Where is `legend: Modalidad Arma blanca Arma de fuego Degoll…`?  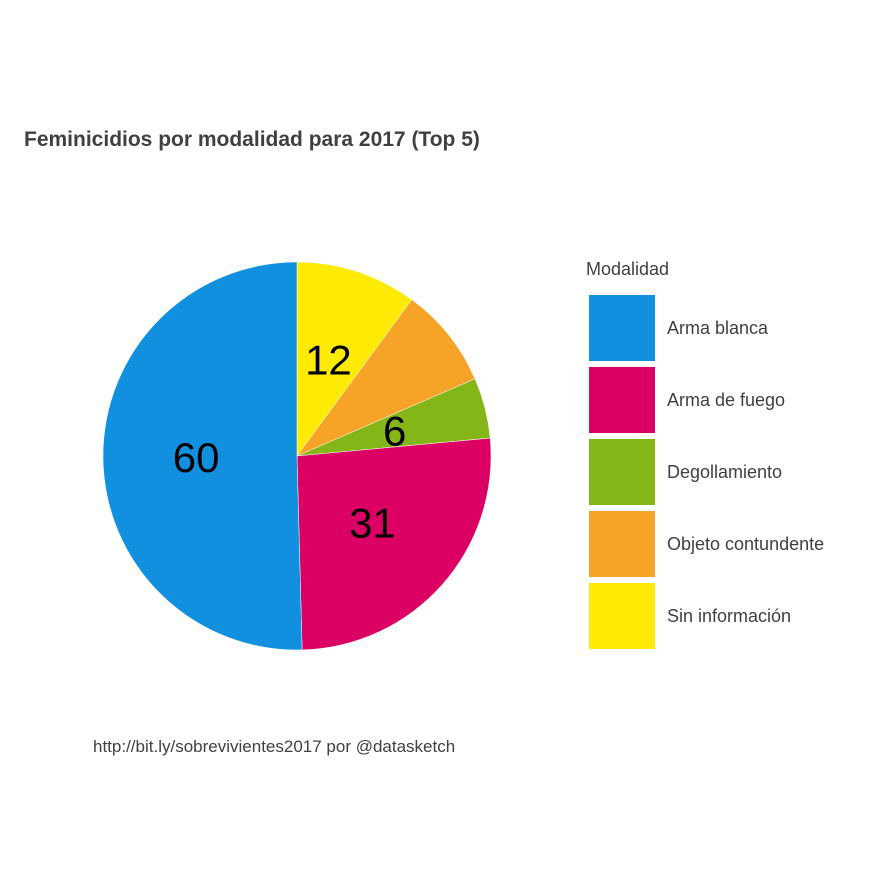 legend: Modalidad Arma blanca Arma de fuego Degoll… is located at coordinates (705, 454).